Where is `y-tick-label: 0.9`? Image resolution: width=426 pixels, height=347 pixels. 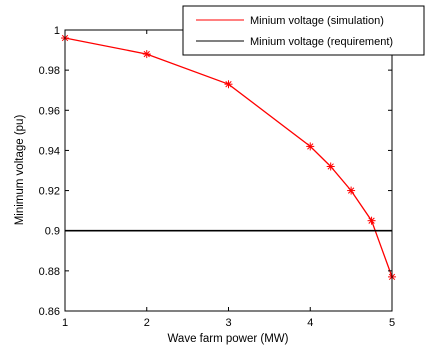
y-tick-label: 0.9 is located at coordinates (52, 232).